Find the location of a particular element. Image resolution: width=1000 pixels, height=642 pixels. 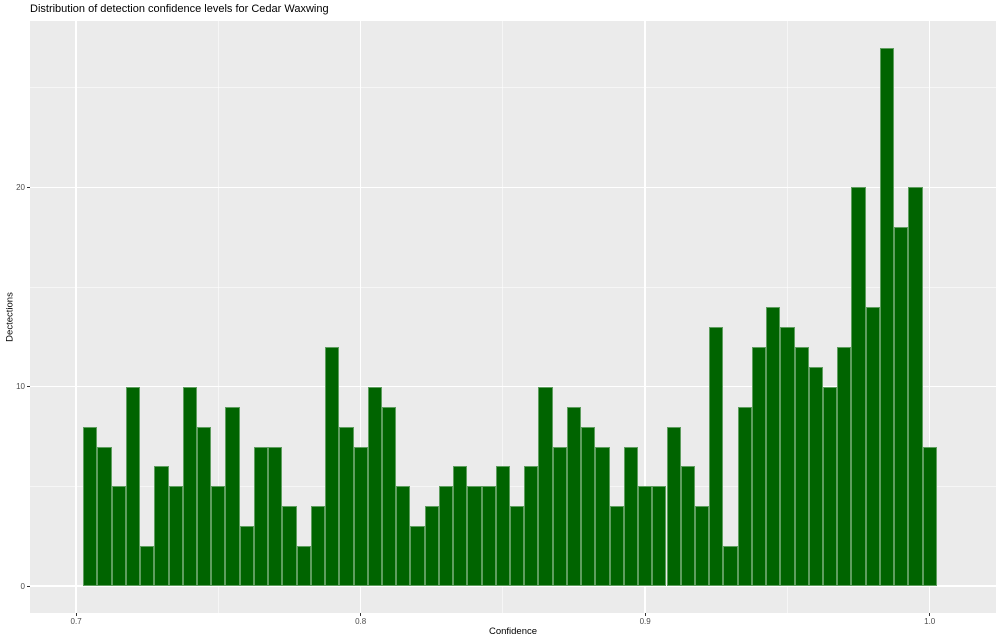

y-tick-label: 0 is located at coordinates (22, 586).